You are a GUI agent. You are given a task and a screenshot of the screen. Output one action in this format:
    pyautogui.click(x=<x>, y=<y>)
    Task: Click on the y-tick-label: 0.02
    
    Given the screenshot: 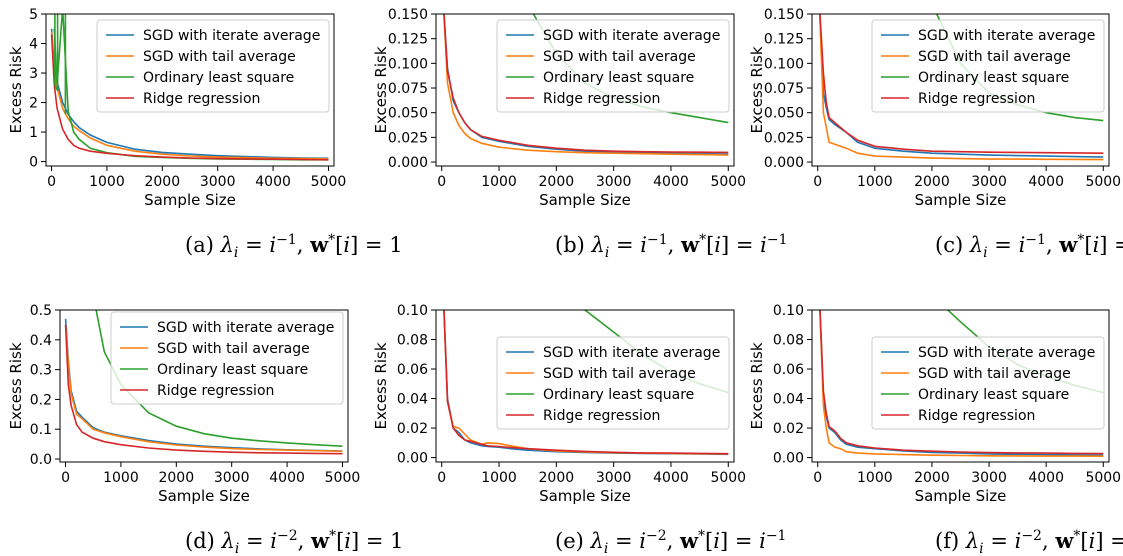 What is the action you would take?
    pyautogui.click(x=412, y=429)
    